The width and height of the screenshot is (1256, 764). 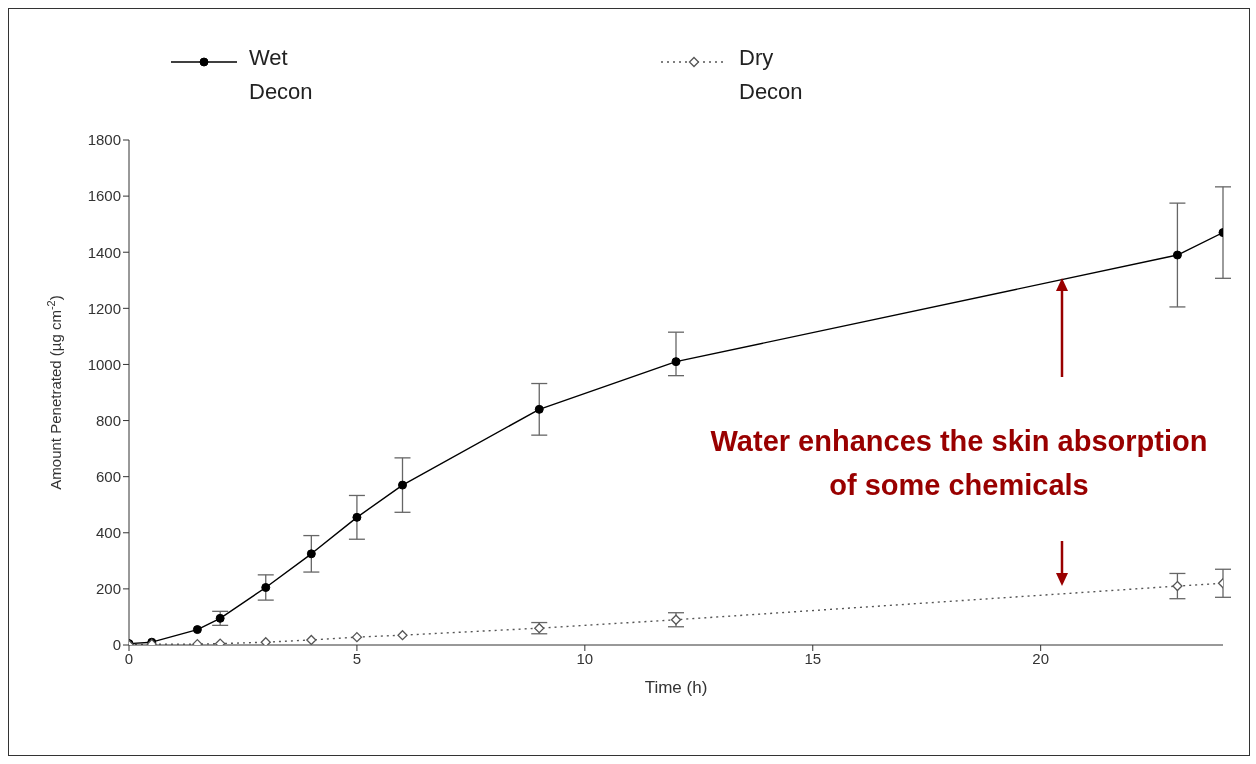 I want to click on y-tick-label: 1600, so click(x=104, y=196).